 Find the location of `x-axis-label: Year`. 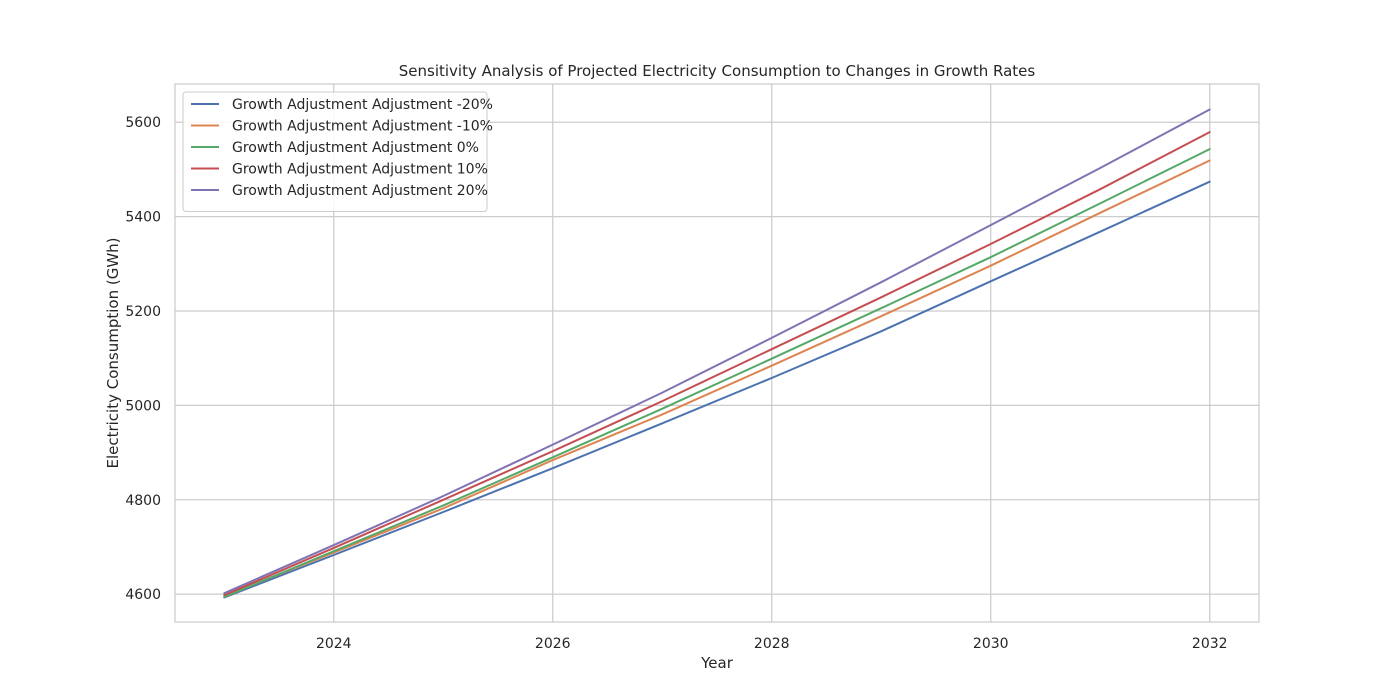

x-axis-label: Year is located at coordinates (717, 663).